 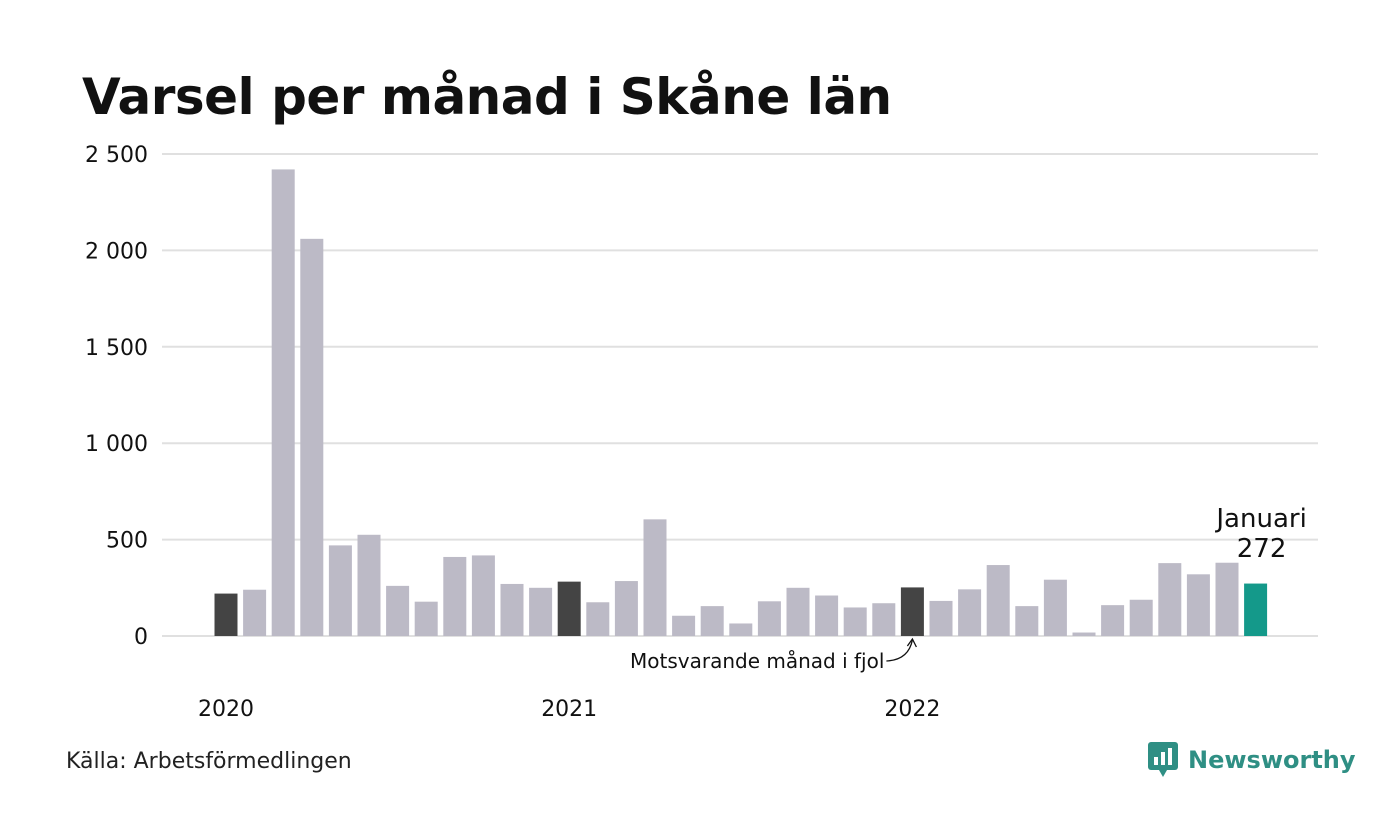 What do you see at coordinates (116, 155) in the screenshot?
I see `y-tick-label: 2 500` at bounding box center [116, 155].